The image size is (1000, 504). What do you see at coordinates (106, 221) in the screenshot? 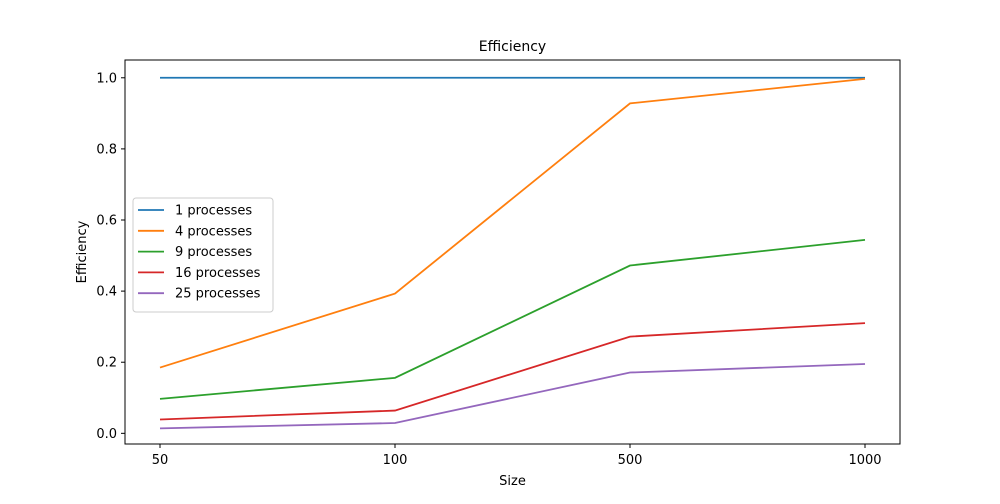
I see `y-tick-label: 0.6` at bounding box center [106, 221].